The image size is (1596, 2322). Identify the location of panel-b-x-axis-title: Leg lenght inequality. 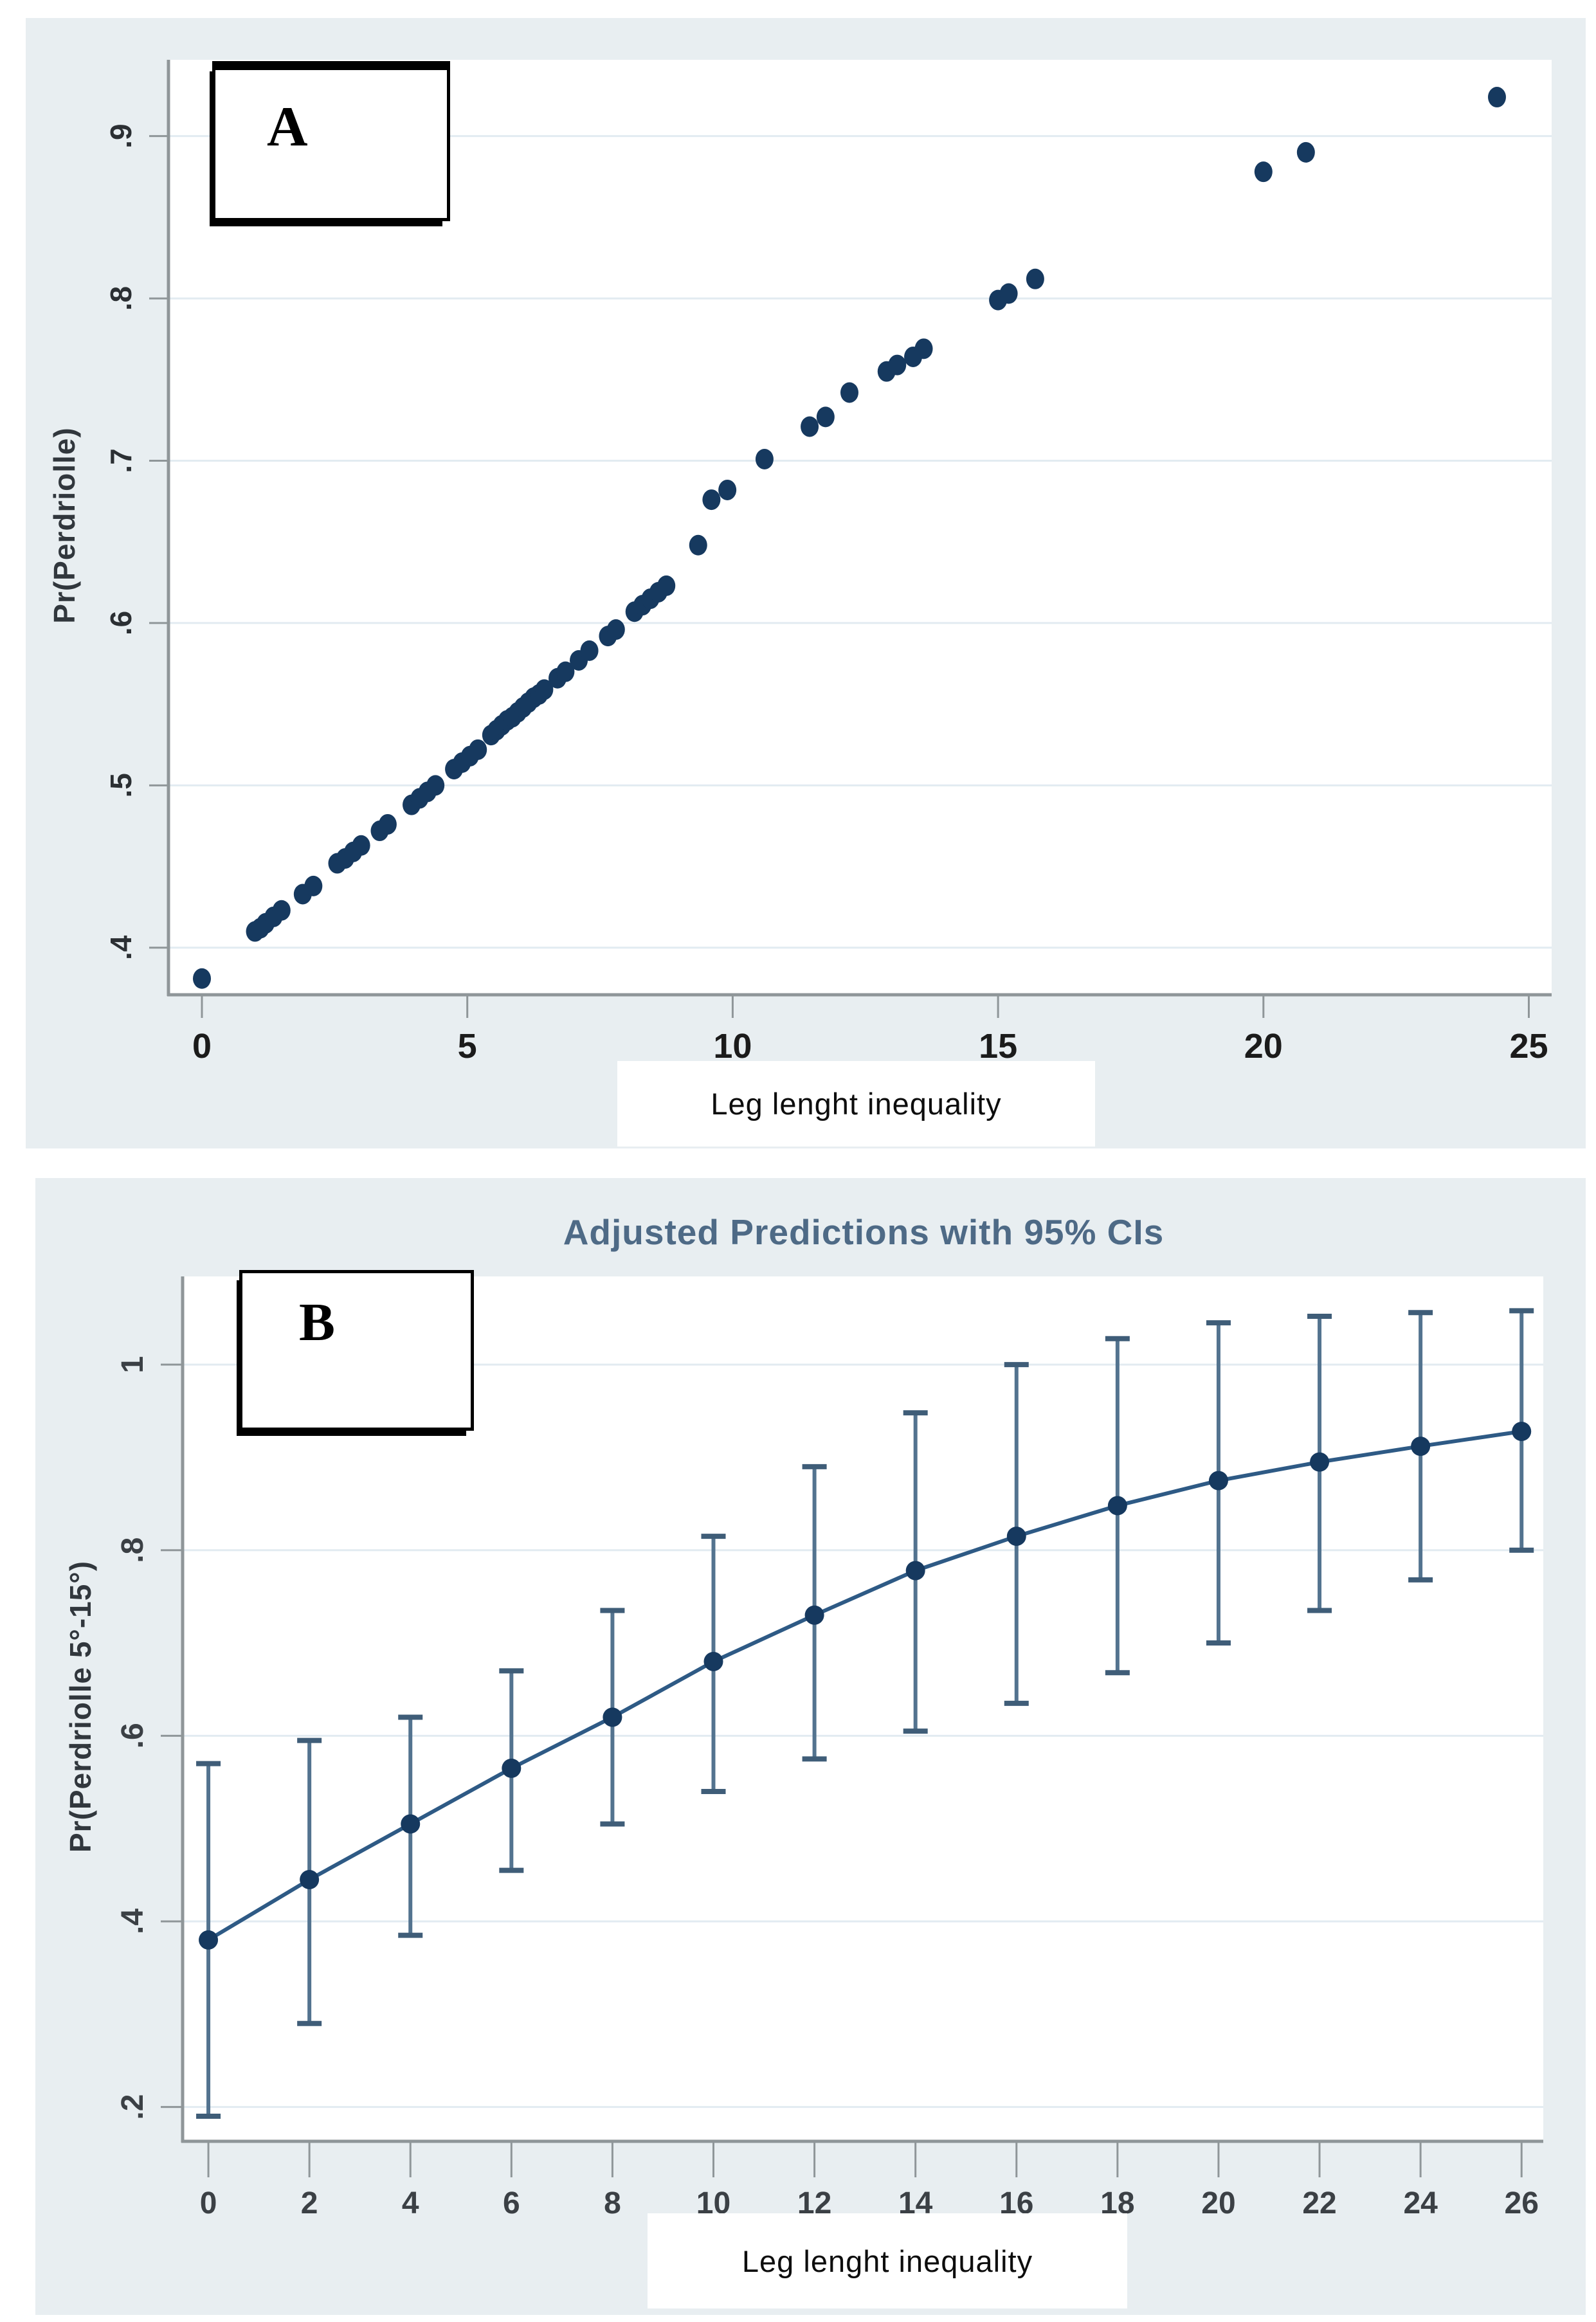
(887, 2261).